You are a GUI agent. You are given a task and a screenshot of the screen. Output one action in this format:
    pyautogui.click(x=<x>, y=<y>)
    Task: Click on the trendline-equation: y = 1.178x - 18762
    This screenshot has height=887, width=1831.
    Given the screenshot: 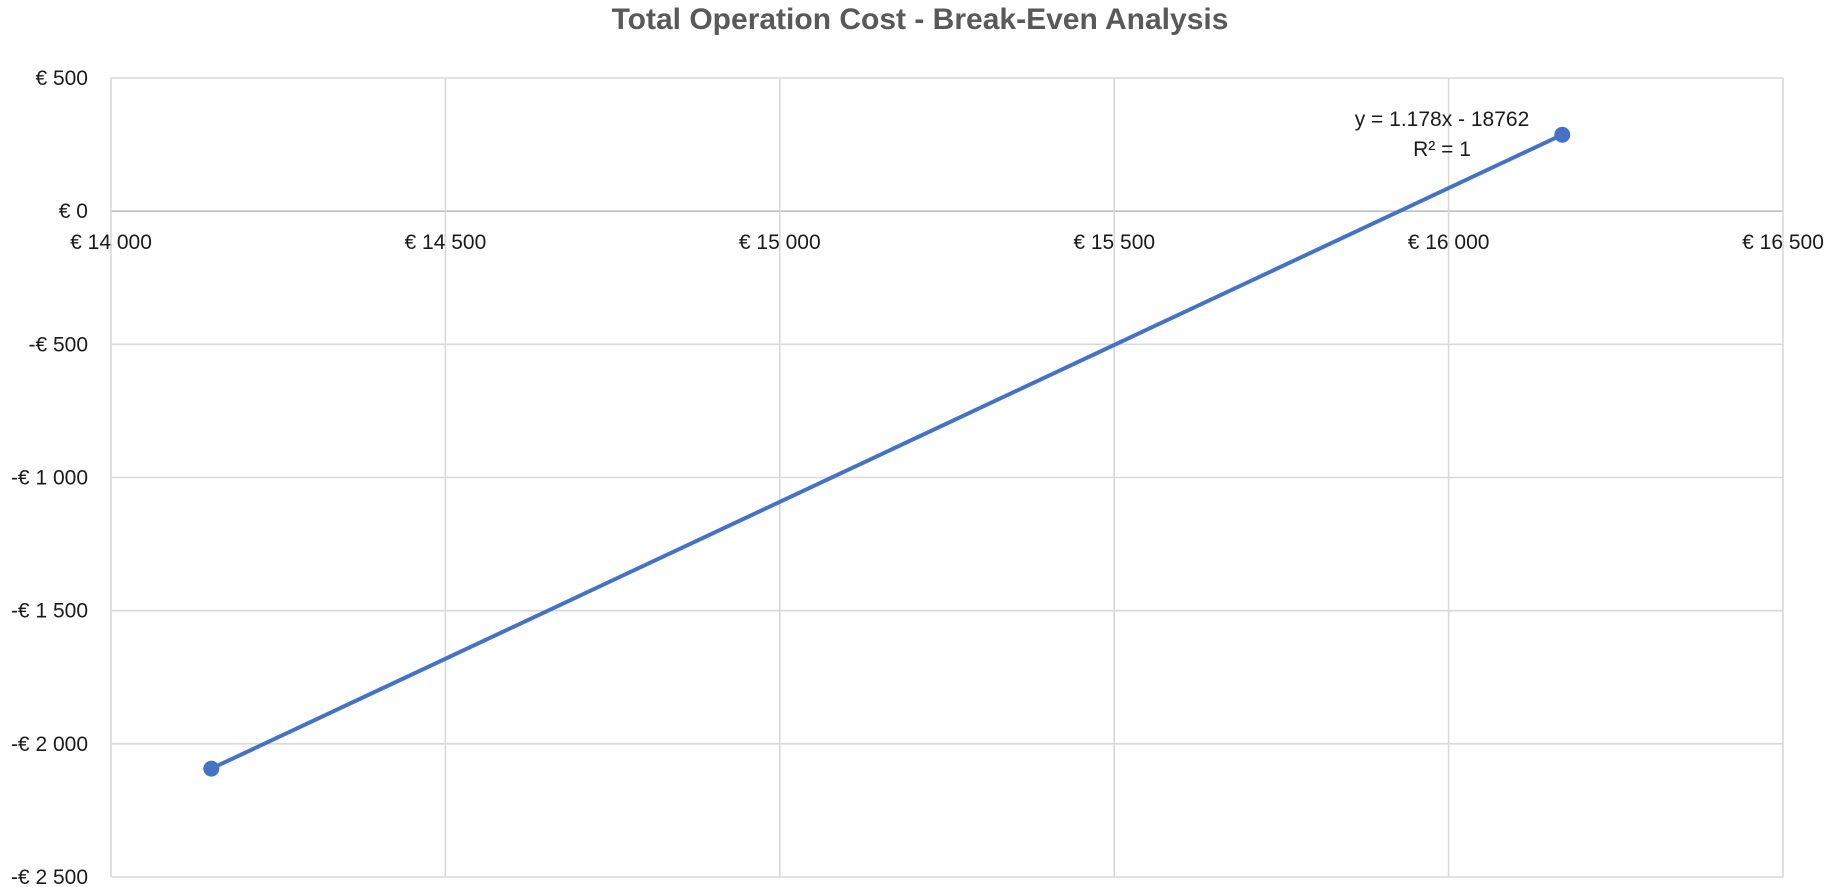 What is the action you would take?
    pyautogui.click(x=1442, y=119)
    